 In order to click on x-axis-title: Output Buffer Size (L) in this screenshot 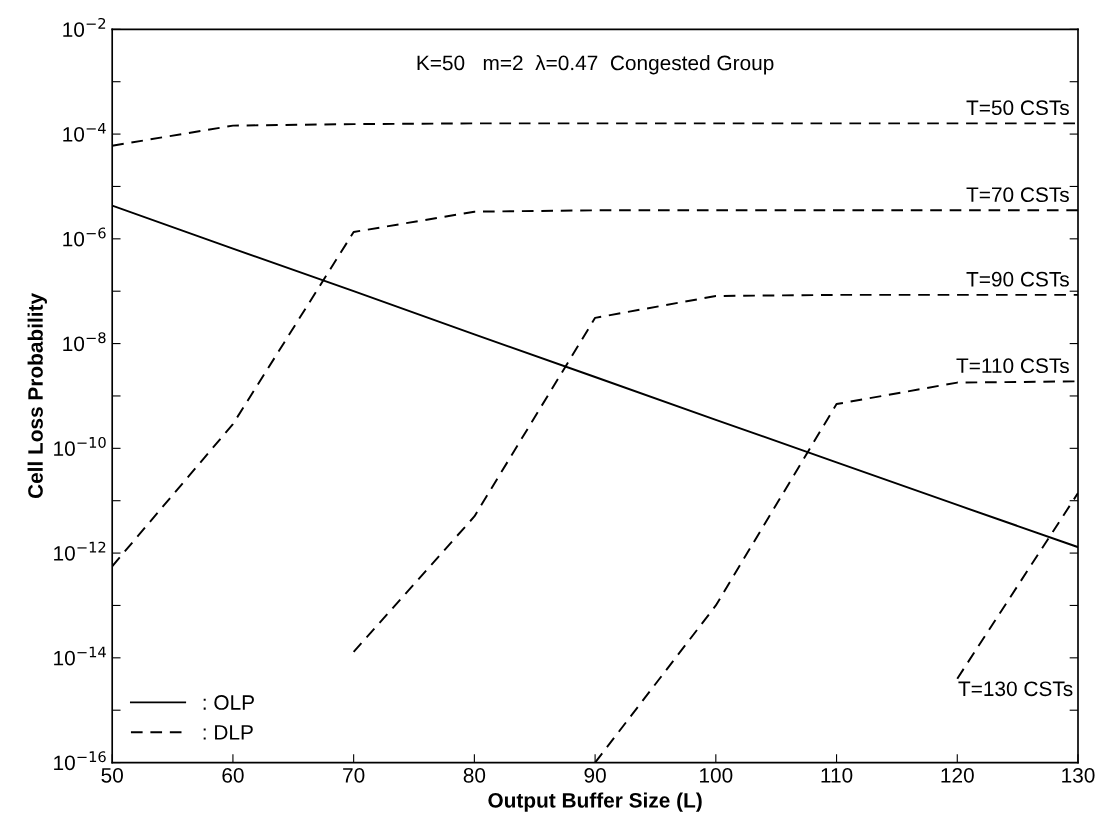, I will do `click(595, 802)`.